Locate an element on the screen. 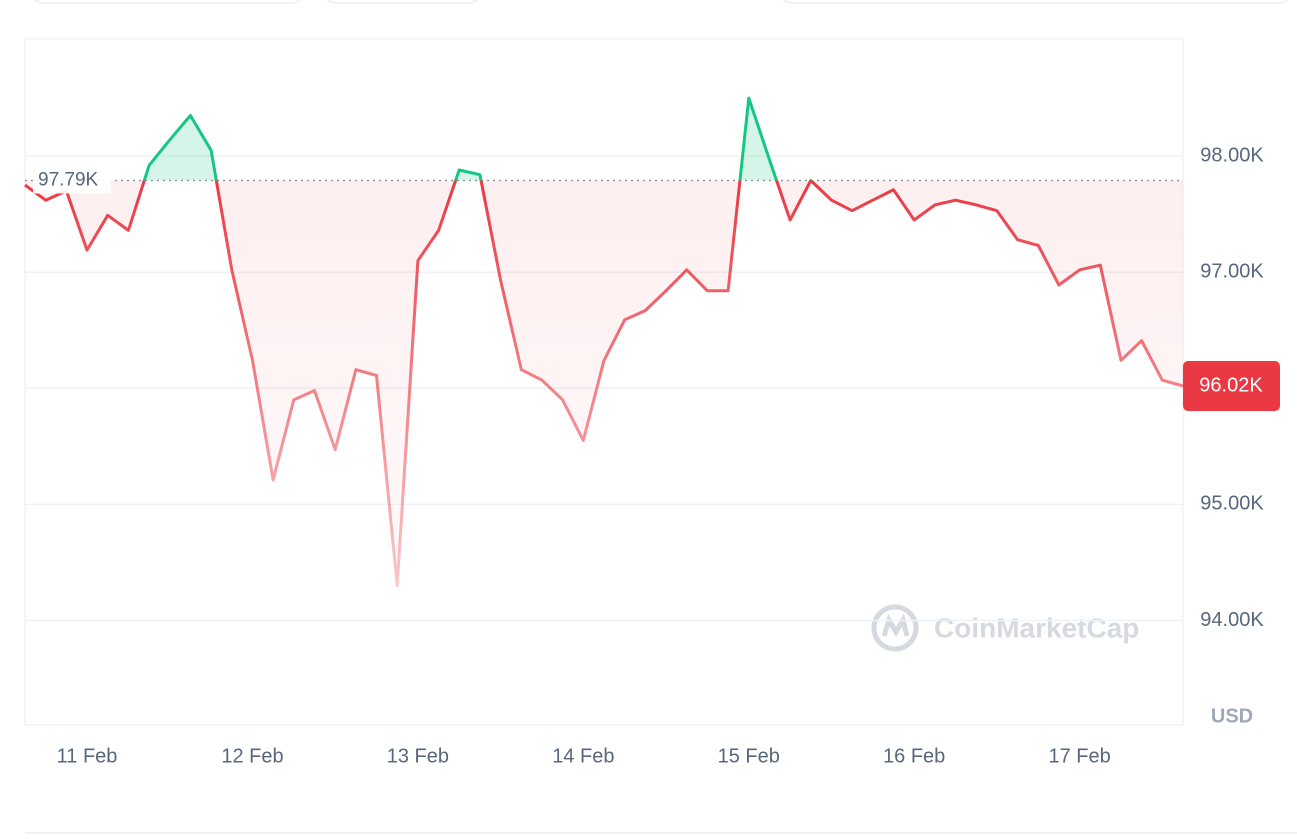 The image size is (1297, 839). y-unit: USD is located at coordinates (1232, 716).